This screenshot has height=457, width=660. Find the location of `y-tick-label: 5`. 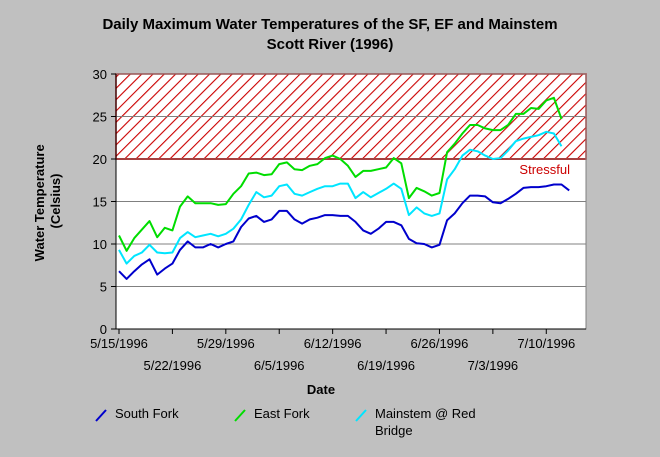

y-tick-label: 5 is located at coordinates (103, 287).